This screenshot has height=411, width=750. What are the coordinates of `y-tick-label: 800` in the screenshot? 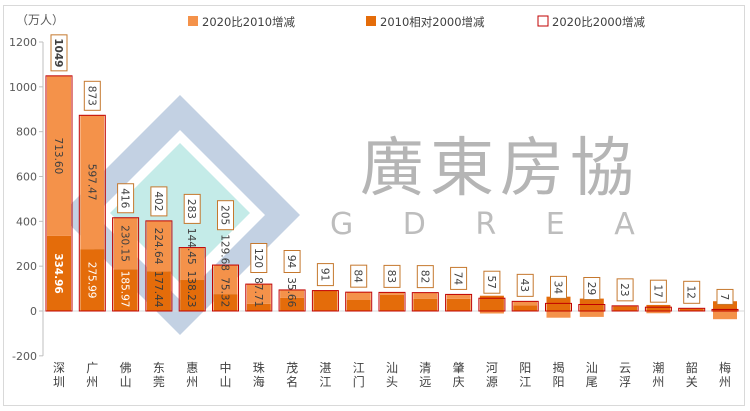 It's located at (26, 132).